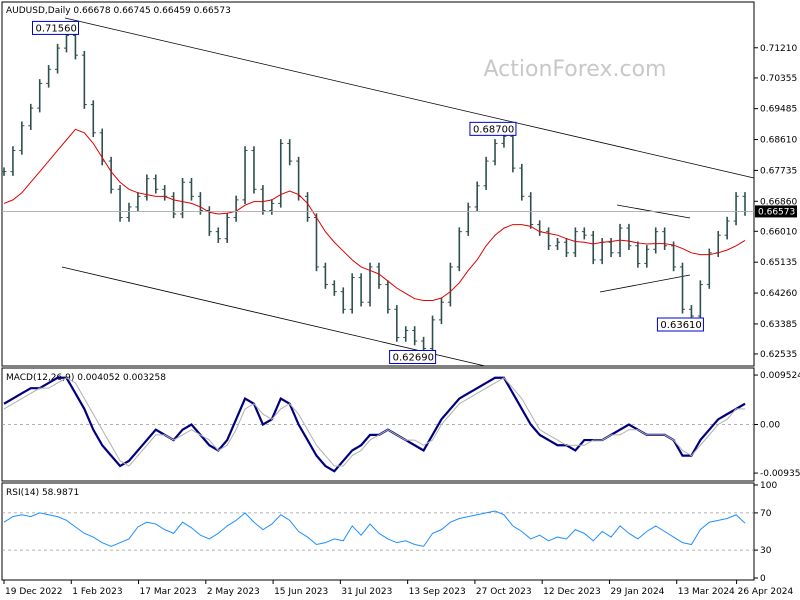 This screenshot has width=800, height=600. Describe the element at coordinates (778, 355) in the screenshot. I see `y-tick-label: 0.62535` at that location.